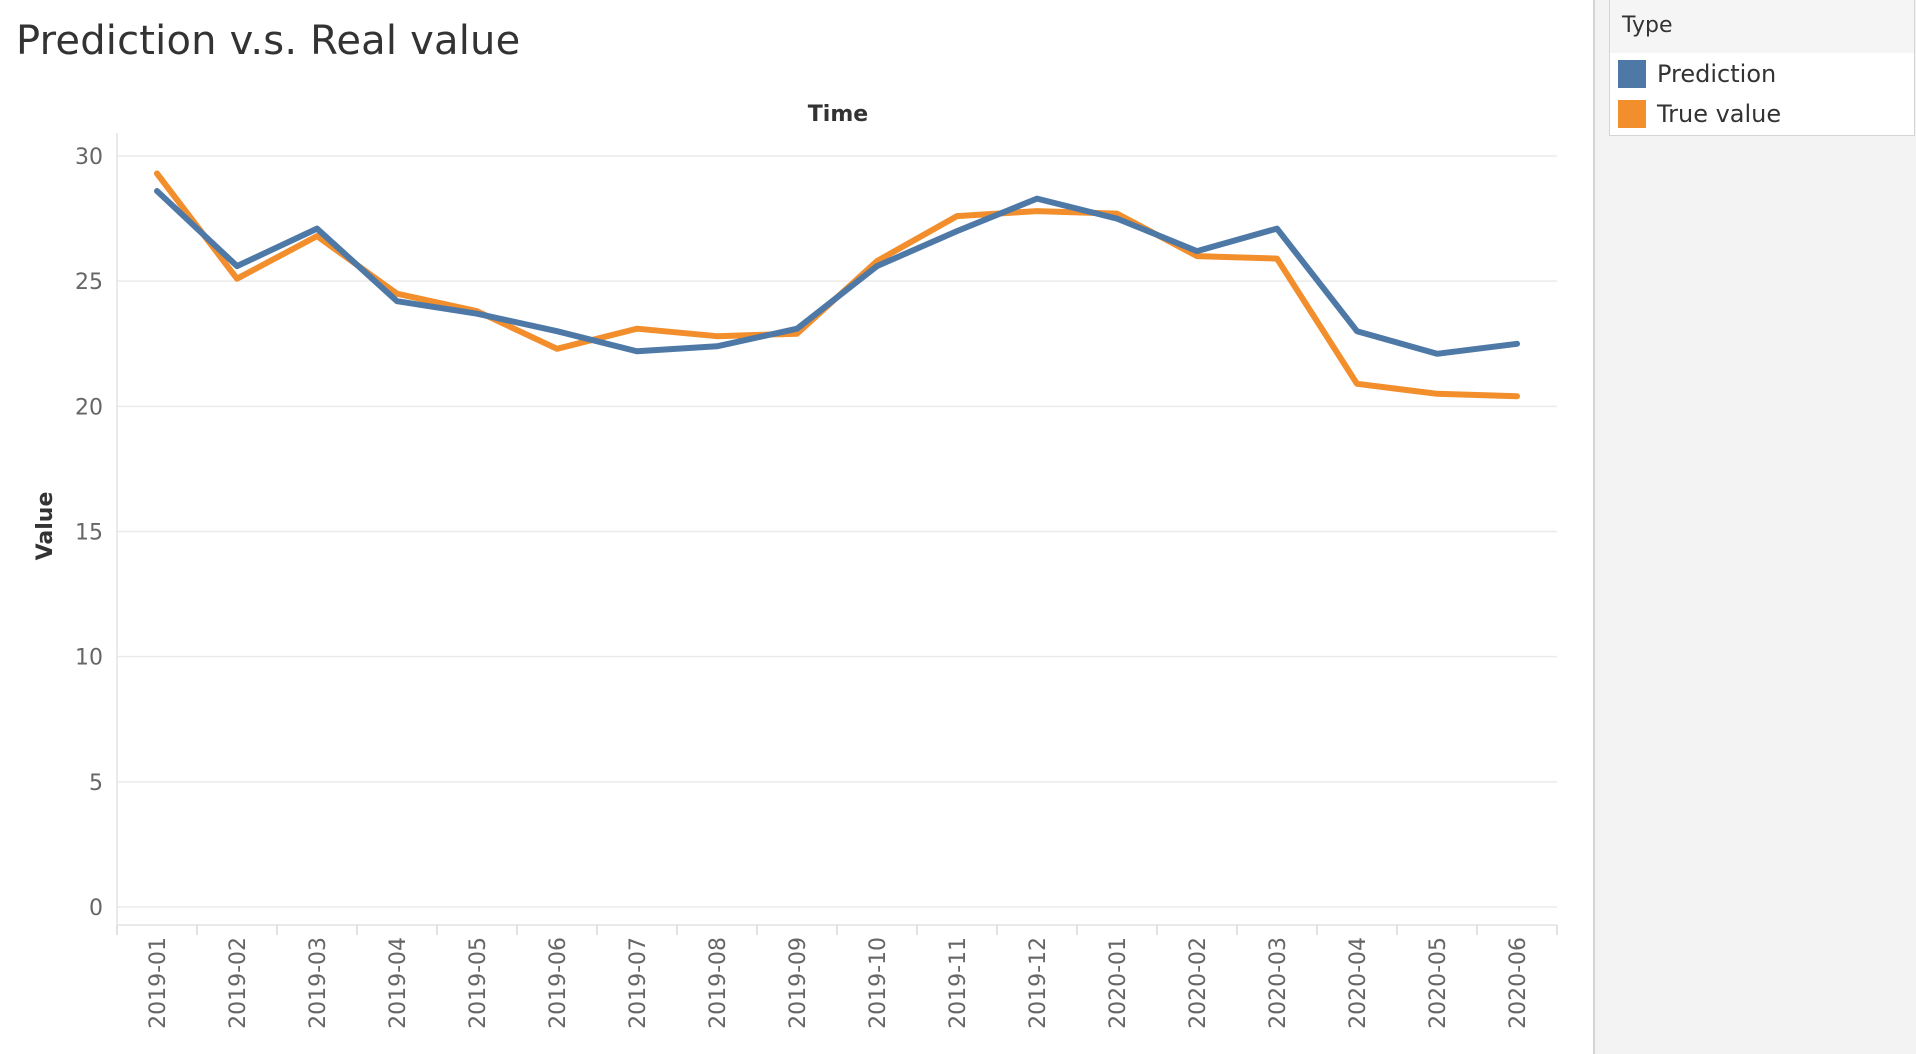 The width and height of the screenshot is (1916, 1054). What do you see at coordinates (96, 908) in the screenshot?
I see `y-tick-label: 0` at bounding box center [96, 908].